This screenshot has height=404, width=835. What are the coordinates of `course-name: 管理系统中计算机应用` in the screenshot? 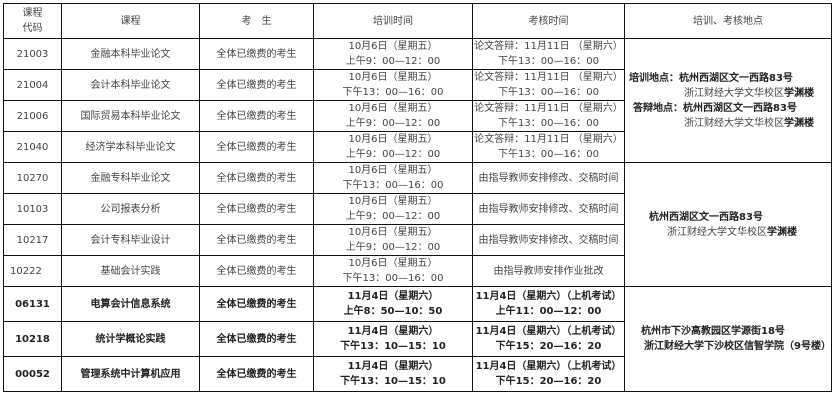 It's located at (130, 374).